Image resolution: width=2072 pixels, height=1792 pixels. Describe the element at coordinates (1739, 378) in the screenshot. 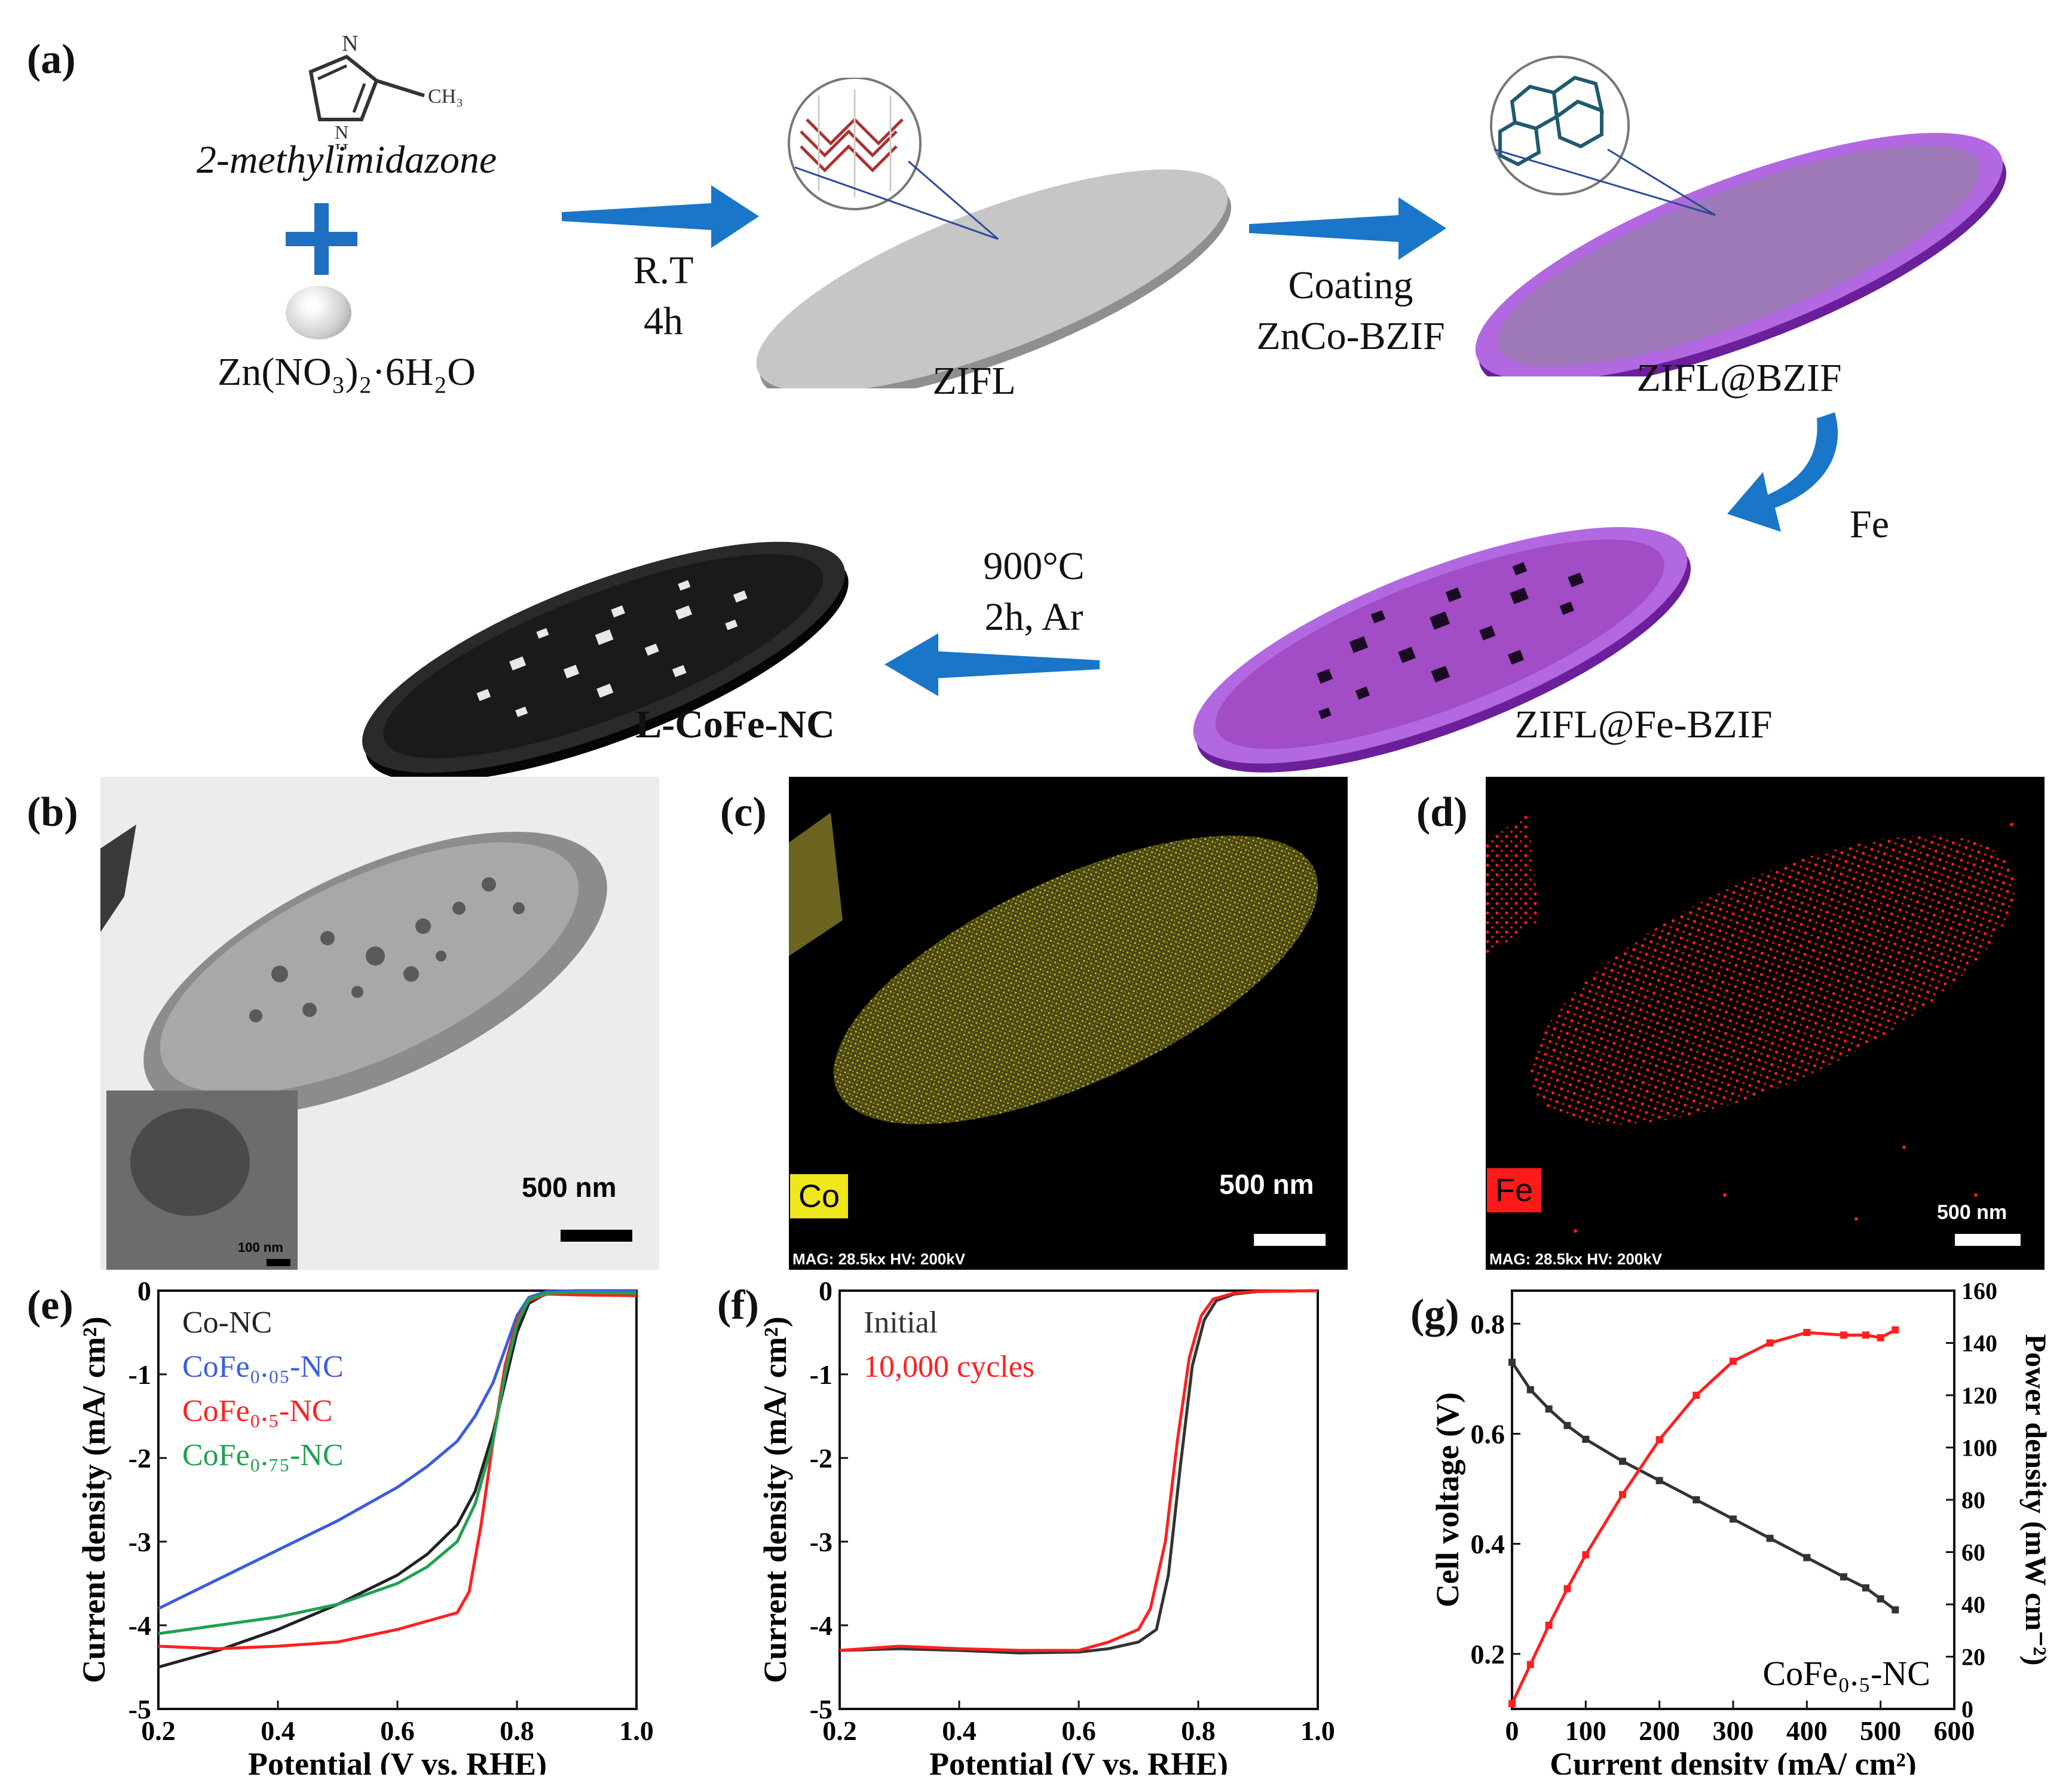

I see `product2-label: ZIFL@BZIF` at that location.